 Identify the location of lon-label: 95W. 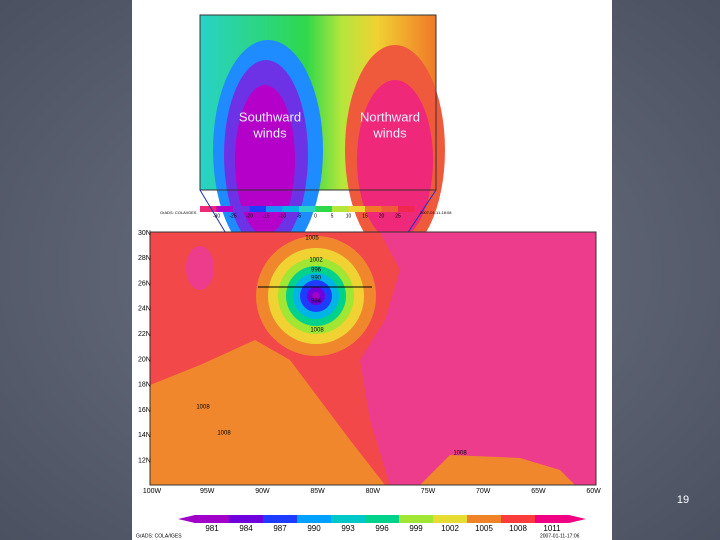
(207, 491).